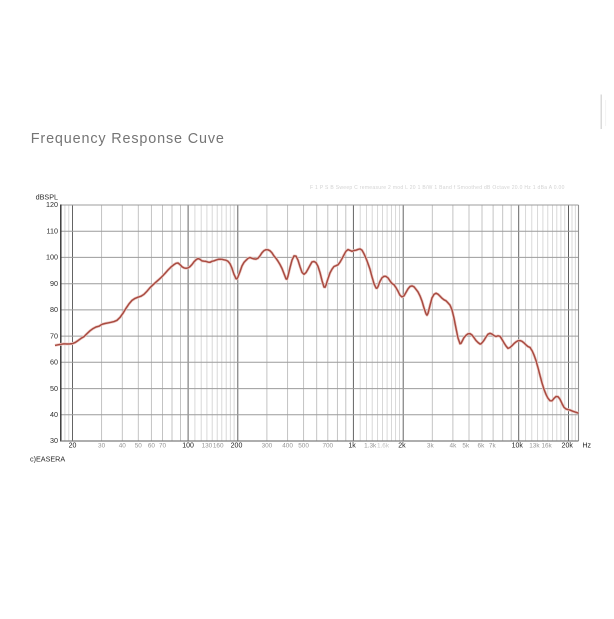  Describe the element at coordinates (454, 445) in the screenshot. I see `svg-text: 4k` at that location.